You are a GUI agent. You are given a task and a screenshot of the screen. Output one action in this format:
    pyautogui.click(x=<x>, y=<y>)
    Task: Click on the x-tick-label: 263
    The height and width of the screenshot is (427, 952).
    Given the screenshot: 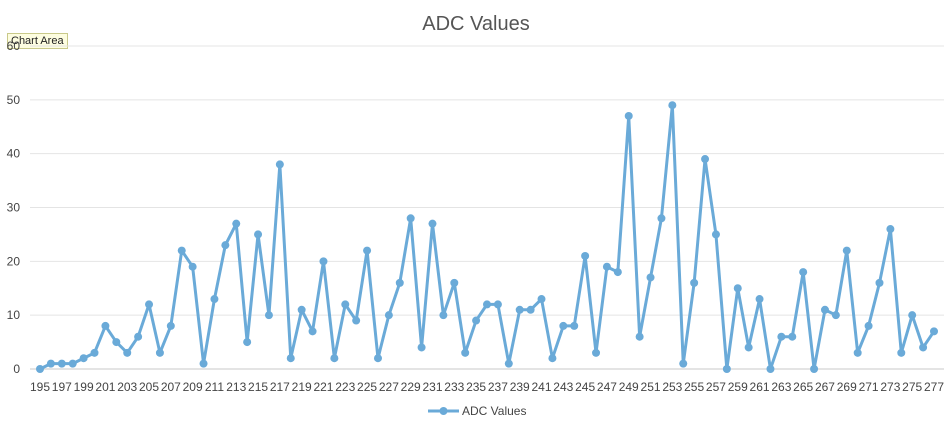 What is the action you would take?
    pyautogui.click(x=781, y=387)
    